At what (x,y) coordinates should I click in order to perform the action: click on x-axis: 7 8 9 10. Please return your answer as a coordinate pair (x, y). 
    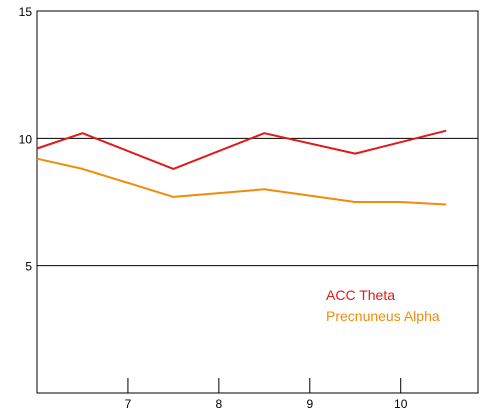
    Looking at the image, I should click on (266, 394).